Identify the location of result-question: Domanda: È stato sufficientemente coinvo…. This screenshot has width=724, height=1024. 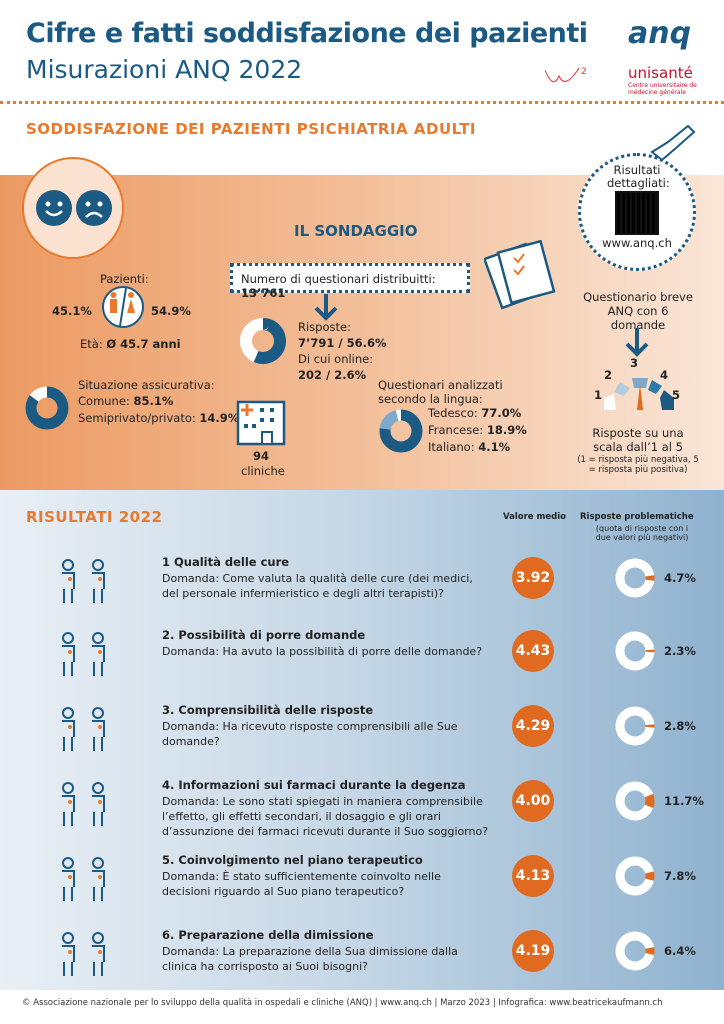
(301, 884).